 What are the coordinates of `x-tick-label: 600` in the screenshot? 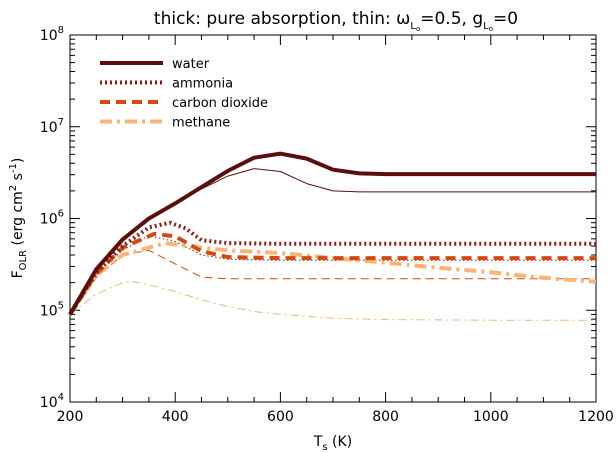 It's located at (280, 417).